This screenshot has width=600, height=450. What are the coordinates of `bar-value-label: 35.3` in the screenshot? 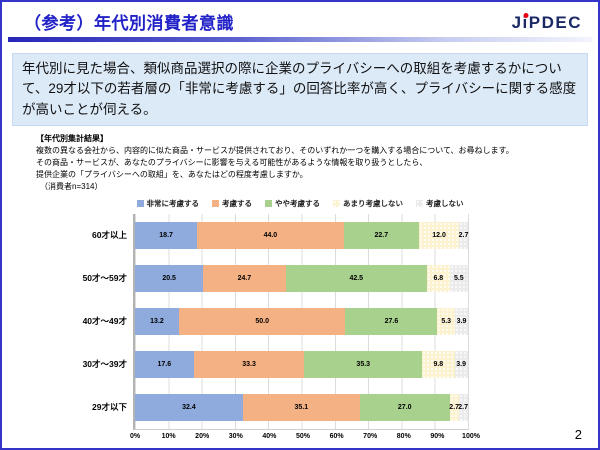 It's located at (363, 364).